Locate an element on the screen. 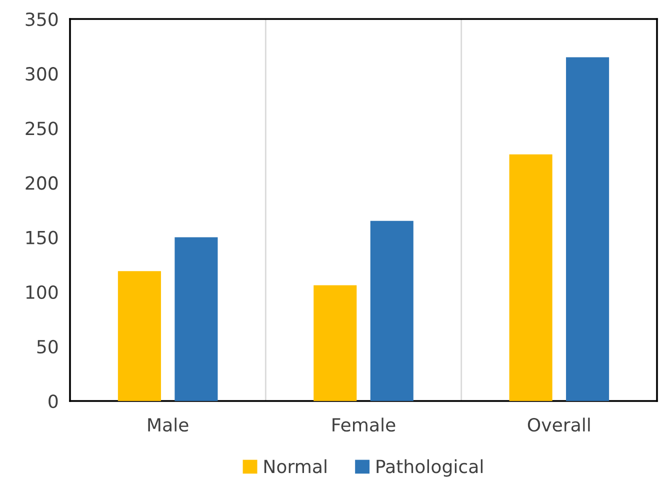  y-tick-label: 50 is located at coordinates (47, 347).